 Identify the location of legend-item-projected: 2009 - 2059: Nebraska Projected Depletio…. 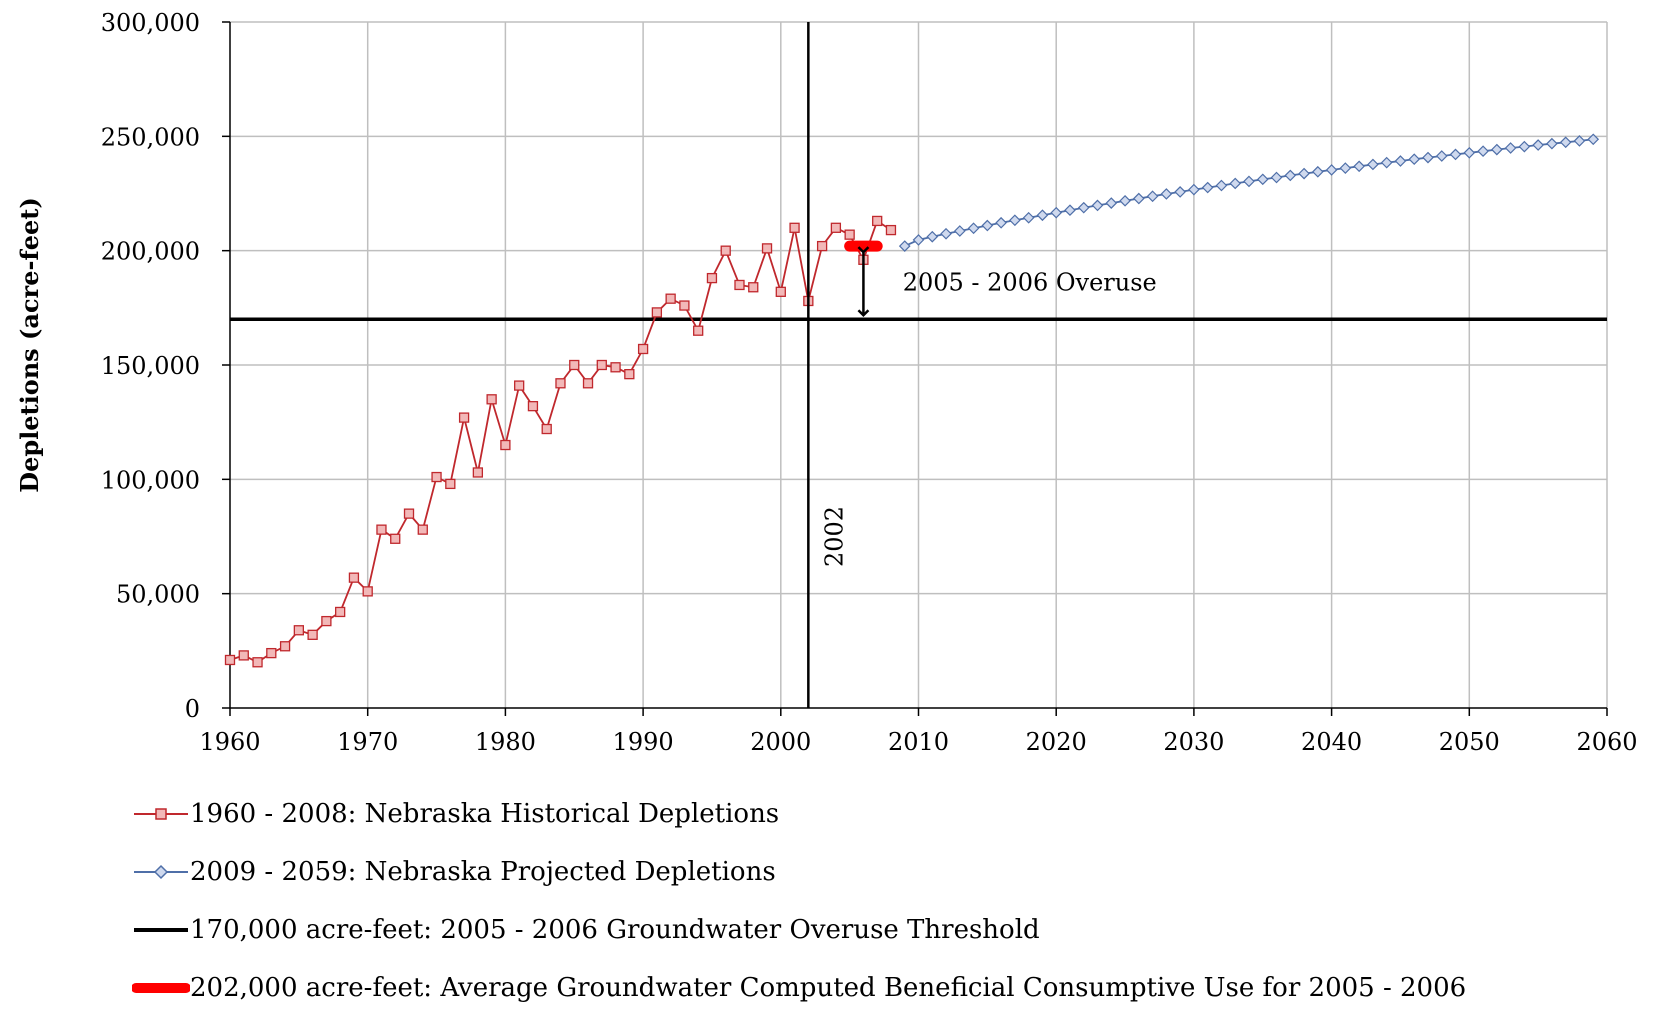
(882, 885).